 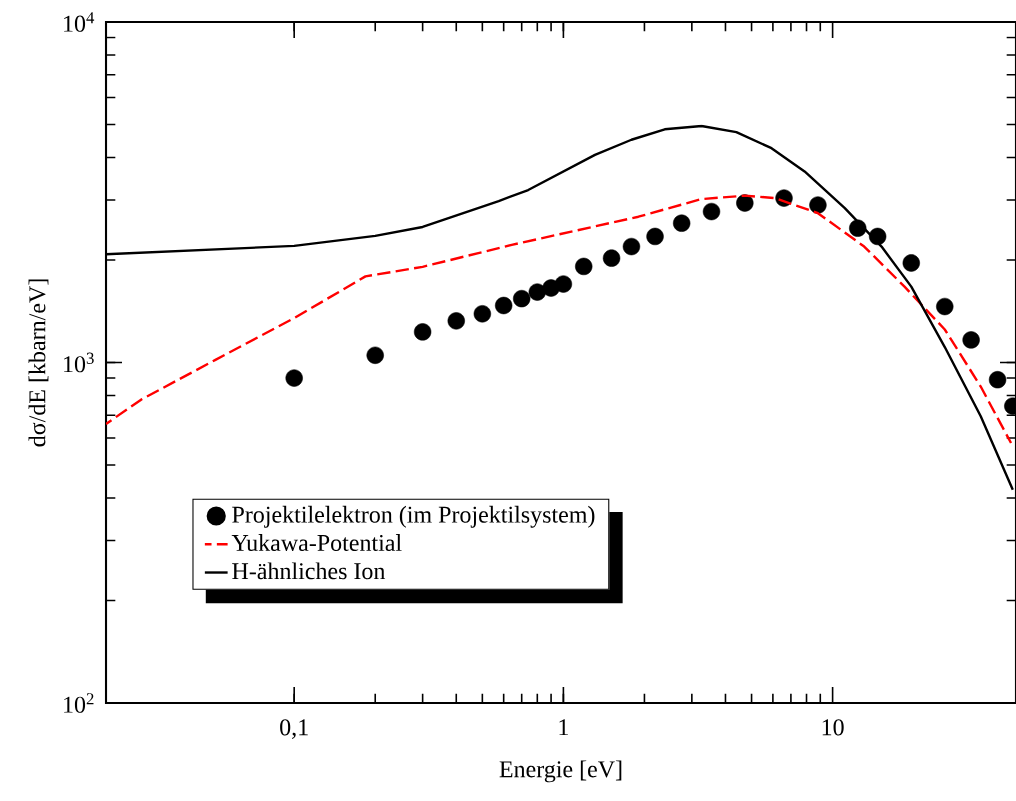 I want to click on y-tick-label: 10$^{4}$, so click(x=79, y=22).